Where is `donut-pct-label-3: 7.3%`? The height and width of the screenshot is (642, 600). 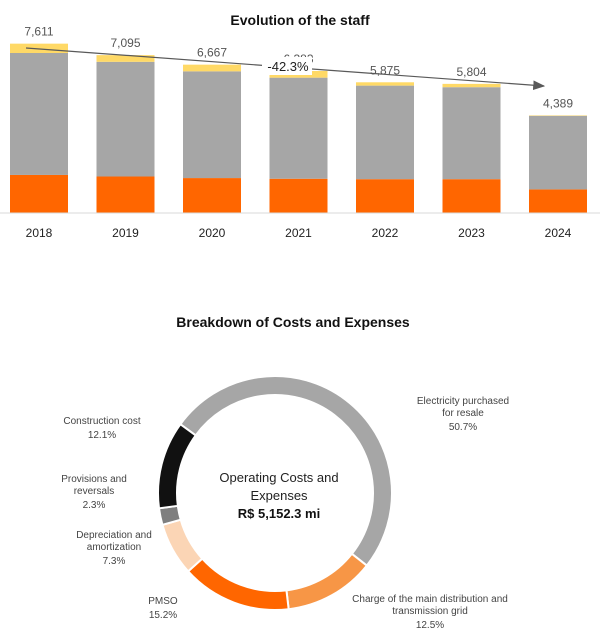
donut-pct-label-3: 7.3% is located at coordinates (114, 561).